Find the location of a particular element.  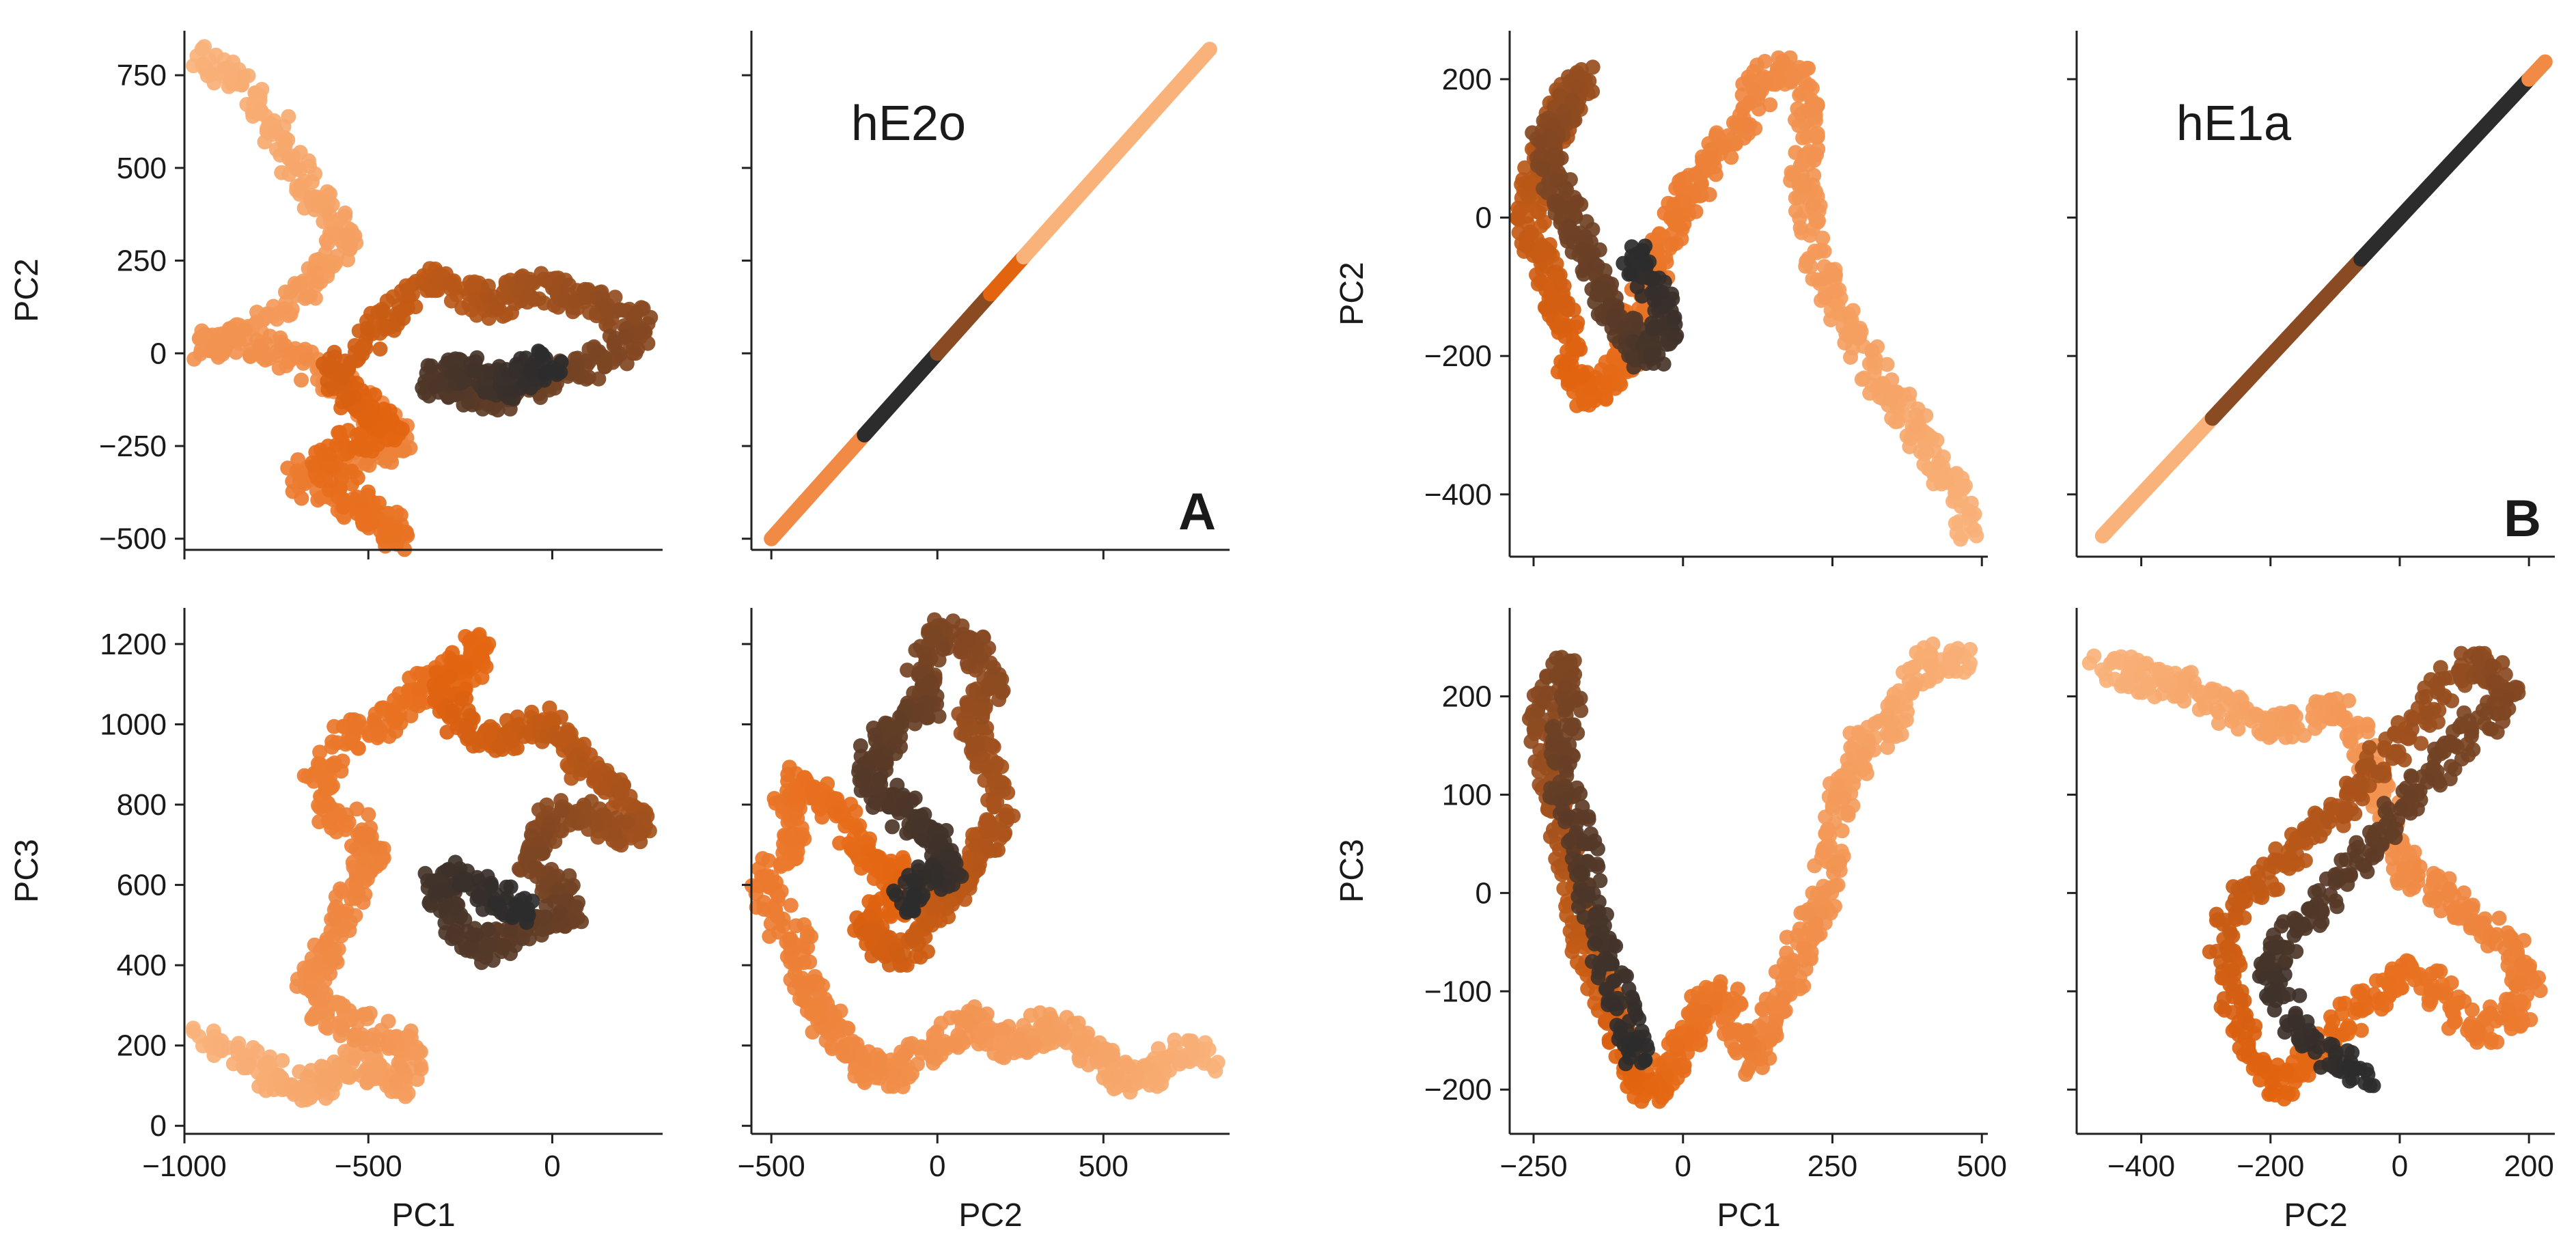

y-tick-label: 800 is located at coordinates (142, 805).